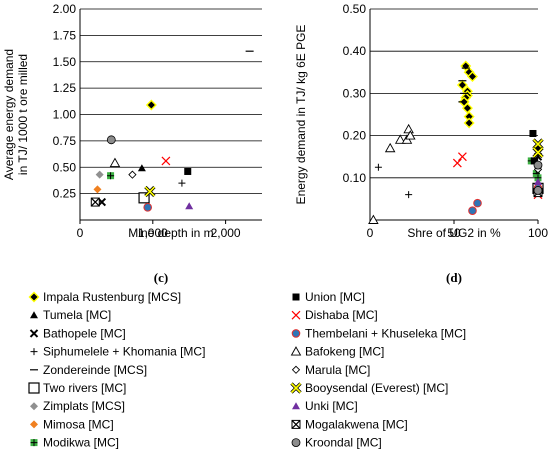  What do you see at coordinates (344, 352) in the screenshot?
I see `legend-label: Bafokeng [MC]` at bounding box center [344, 352].